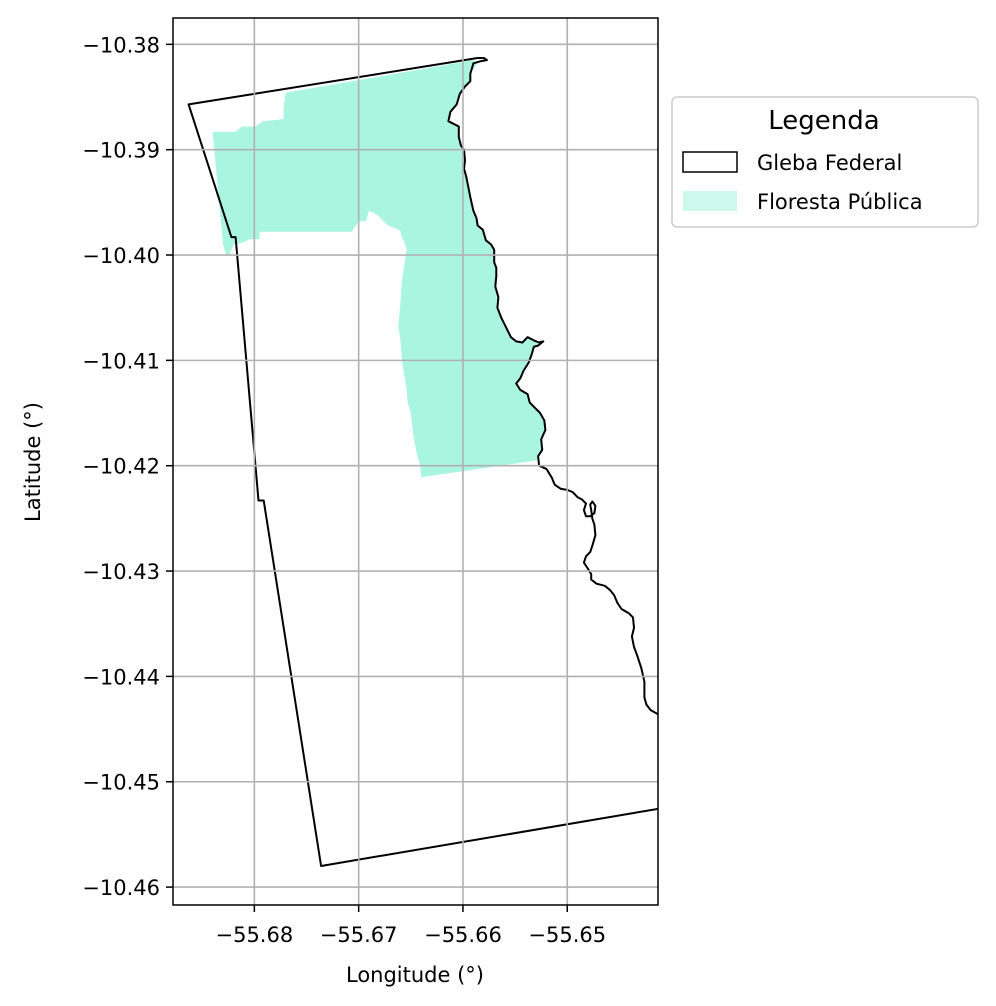 This screenshot has height=1006, width=996. What do you see at coordinates (359, 935) in the screenshot?
I see `x-tick-label-1: −55.67` at bounding box center [359, 935].